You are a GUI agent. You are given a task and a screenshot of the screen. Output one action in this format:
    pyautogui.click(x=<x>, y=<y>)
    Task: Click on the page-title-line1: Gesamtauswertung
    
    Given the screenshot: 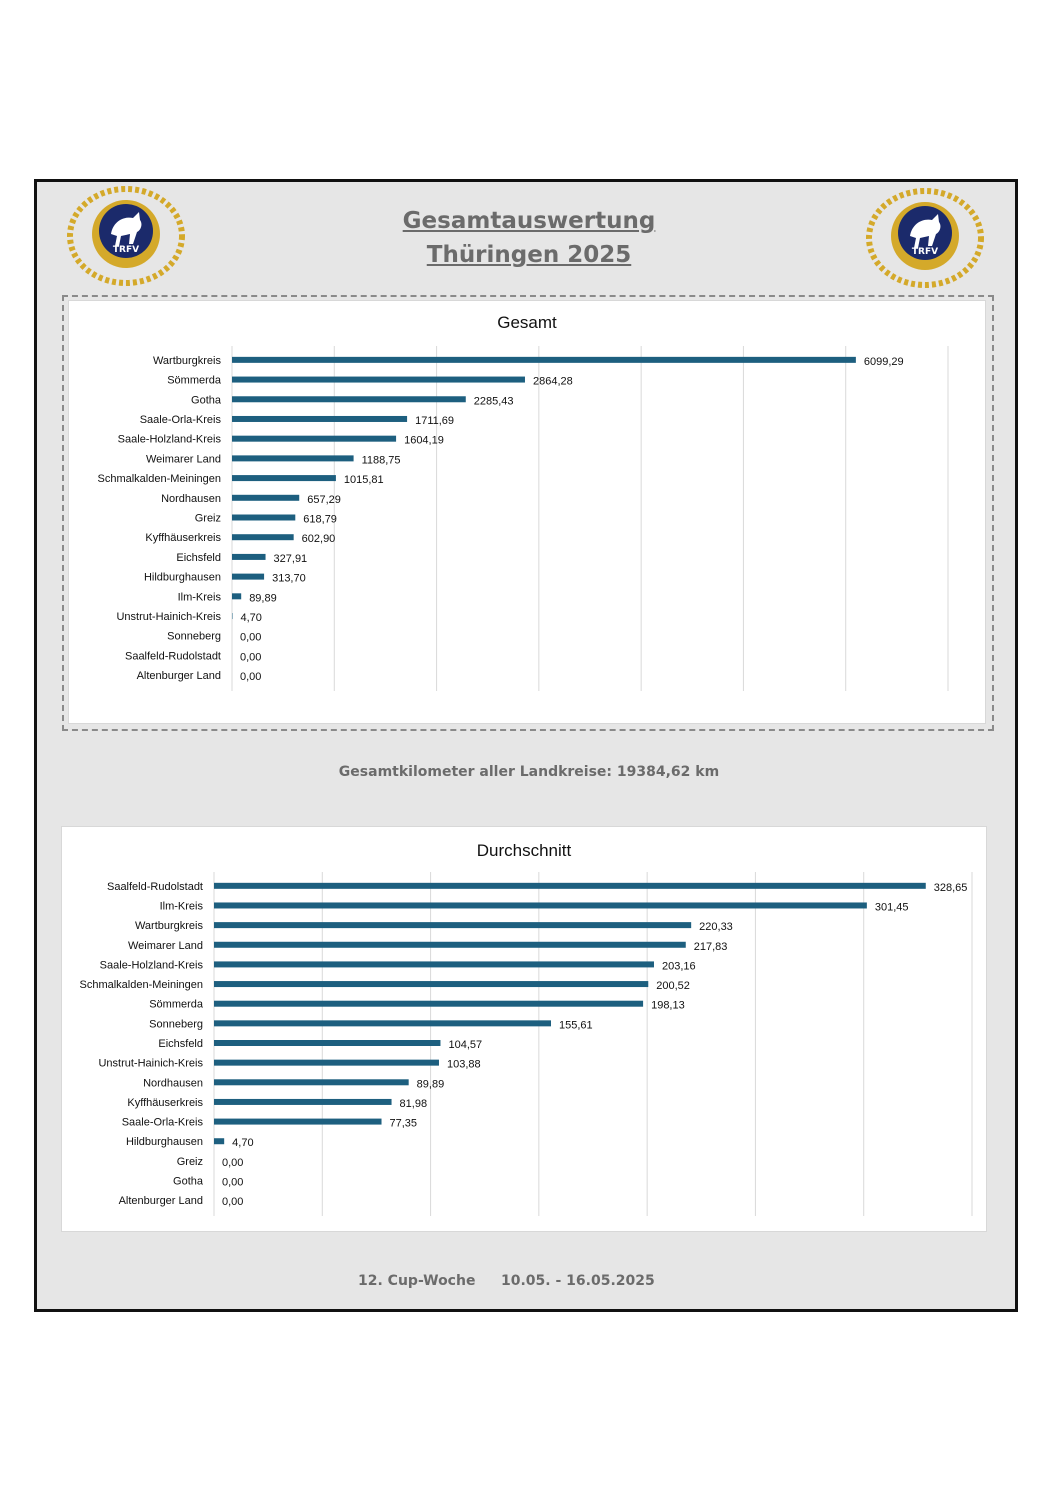 What is the action you would take?
    pyautogui.click(x=529, y=221)
    